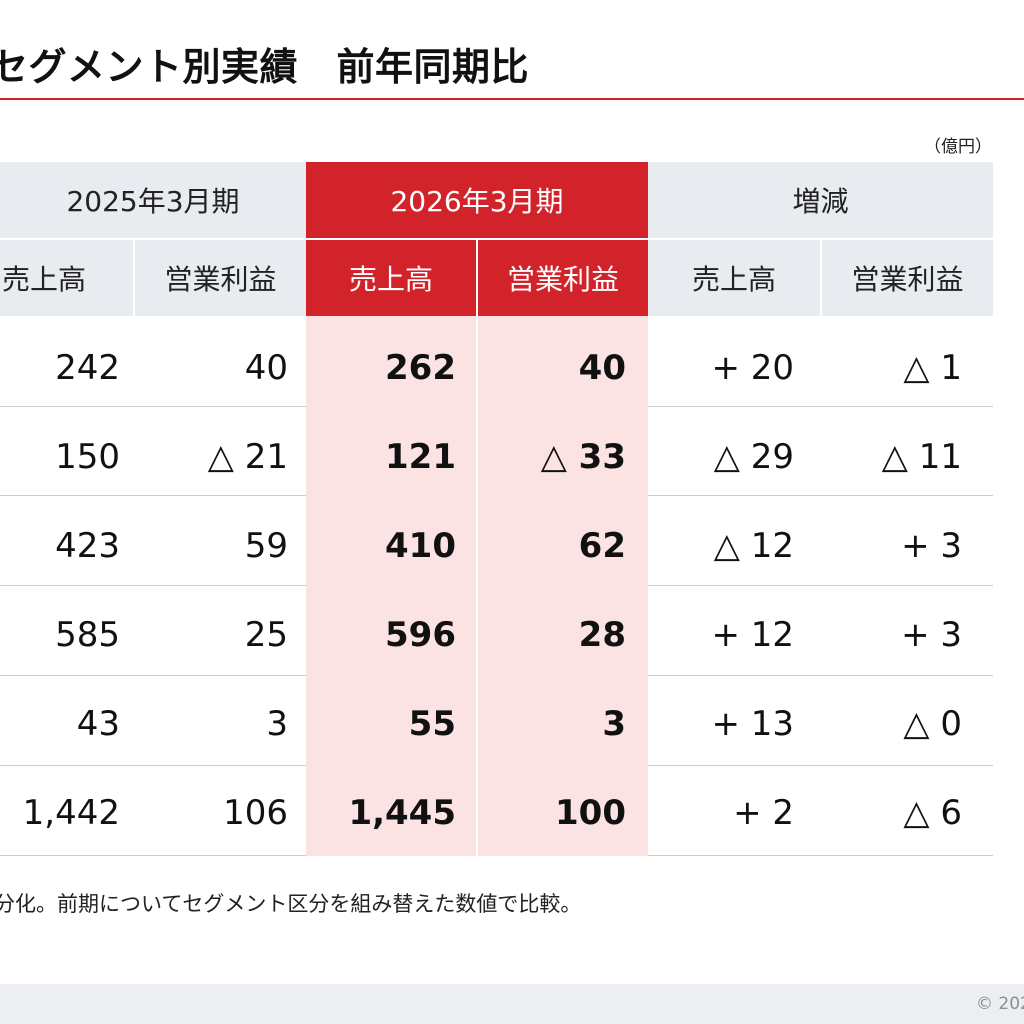 The width and height of the screenshot is (1024, 1024). I want to click on fy2026-sales-highlight, so click(391, 586).